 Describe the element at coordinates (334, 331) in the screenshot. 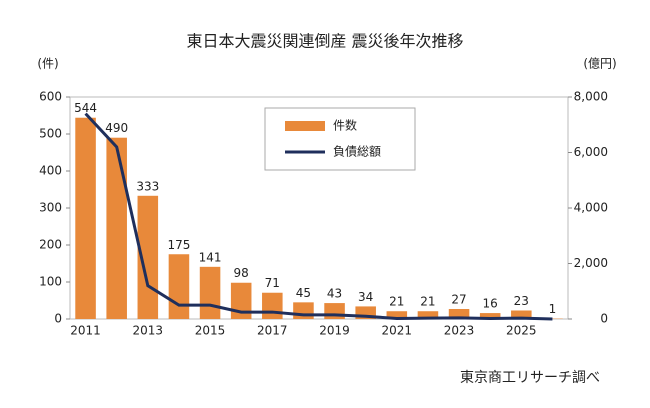

I see `x-tick-label: 2019` at that location.